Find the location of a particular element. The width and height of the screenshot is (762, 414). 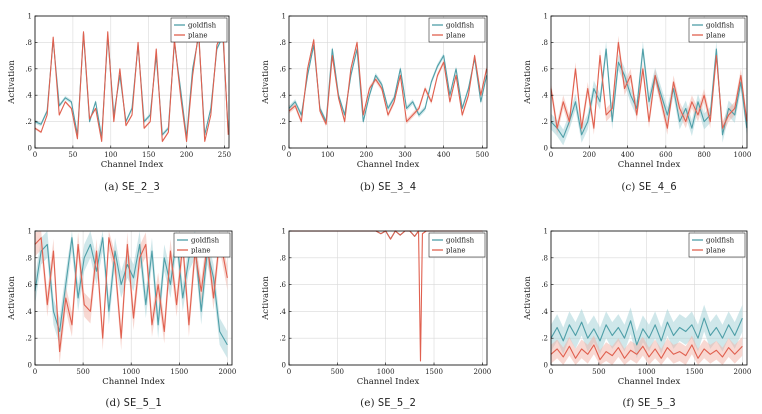

caption: (b) SE_3_4 is located at coordinates (388, 187).